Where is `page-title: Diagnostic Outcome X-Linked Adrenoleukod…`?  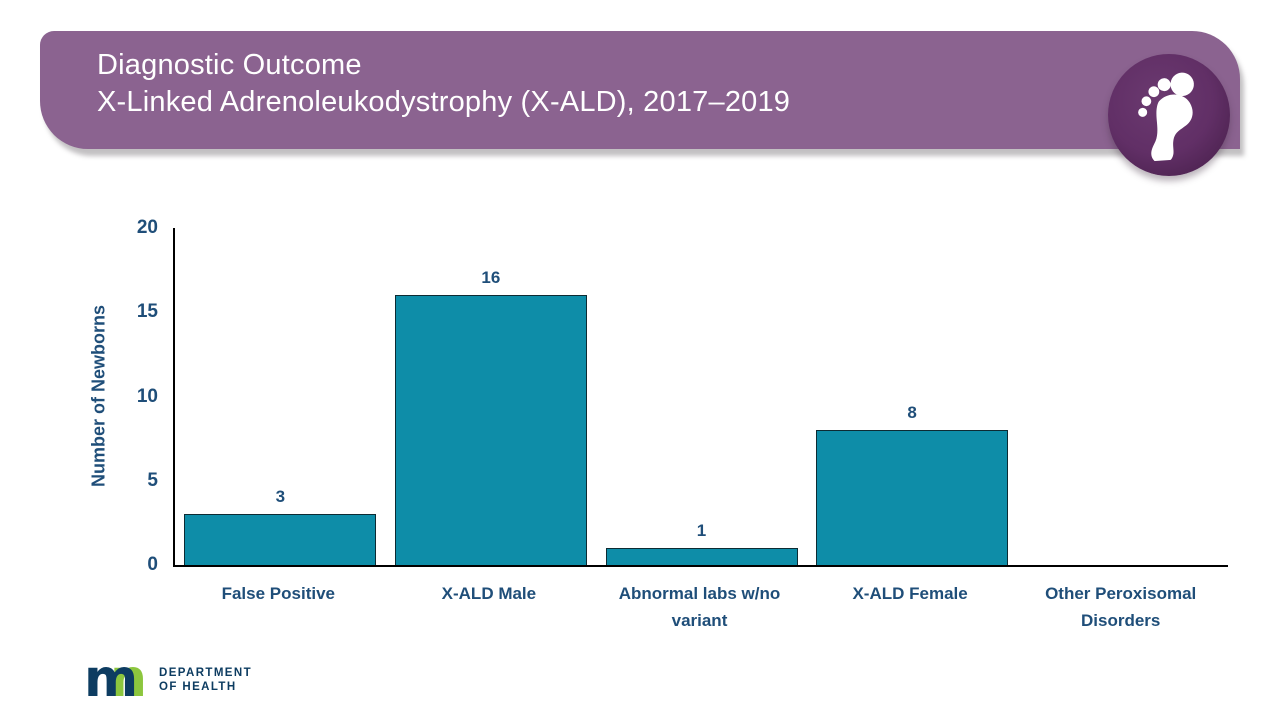
page-title: Diagnostic Outcome X-Linked Adrenoleukod… is located at coordinates (443, 84).